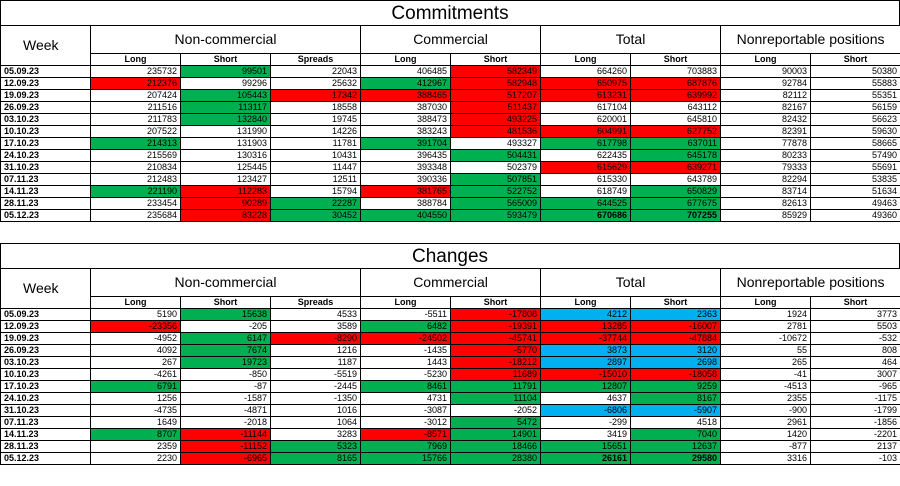 This screenshot has width=900, height=486. Describe the element at coordinates (496, 314) in the screenshot. I see `value-cell: -17808` at that location.